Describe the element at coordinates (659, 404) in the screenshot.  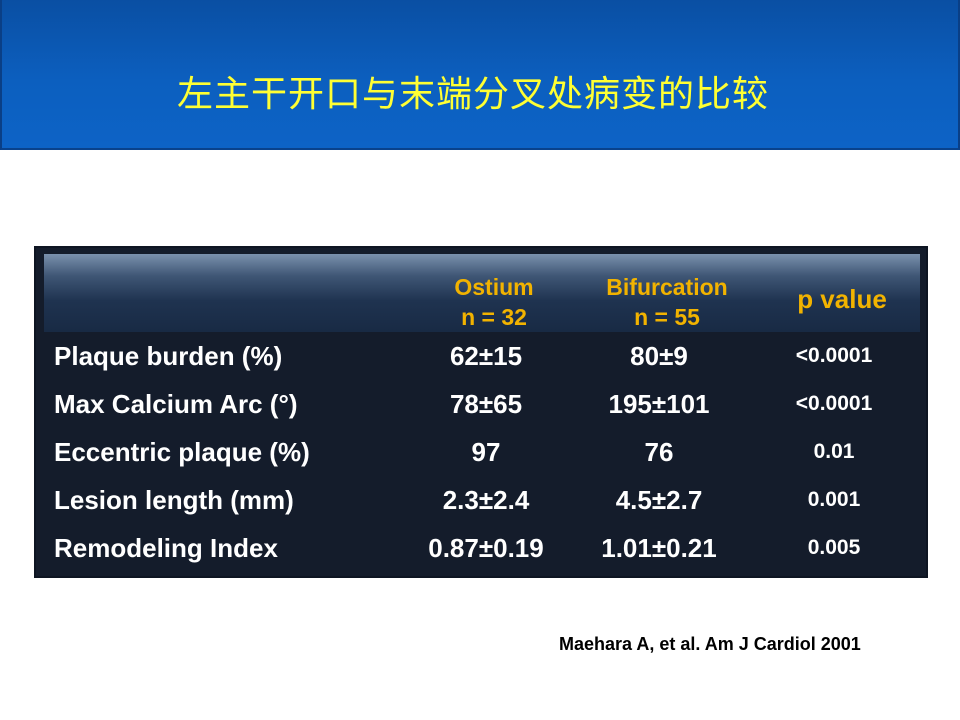
I see `bifurcation-value: 195±101` at that location.